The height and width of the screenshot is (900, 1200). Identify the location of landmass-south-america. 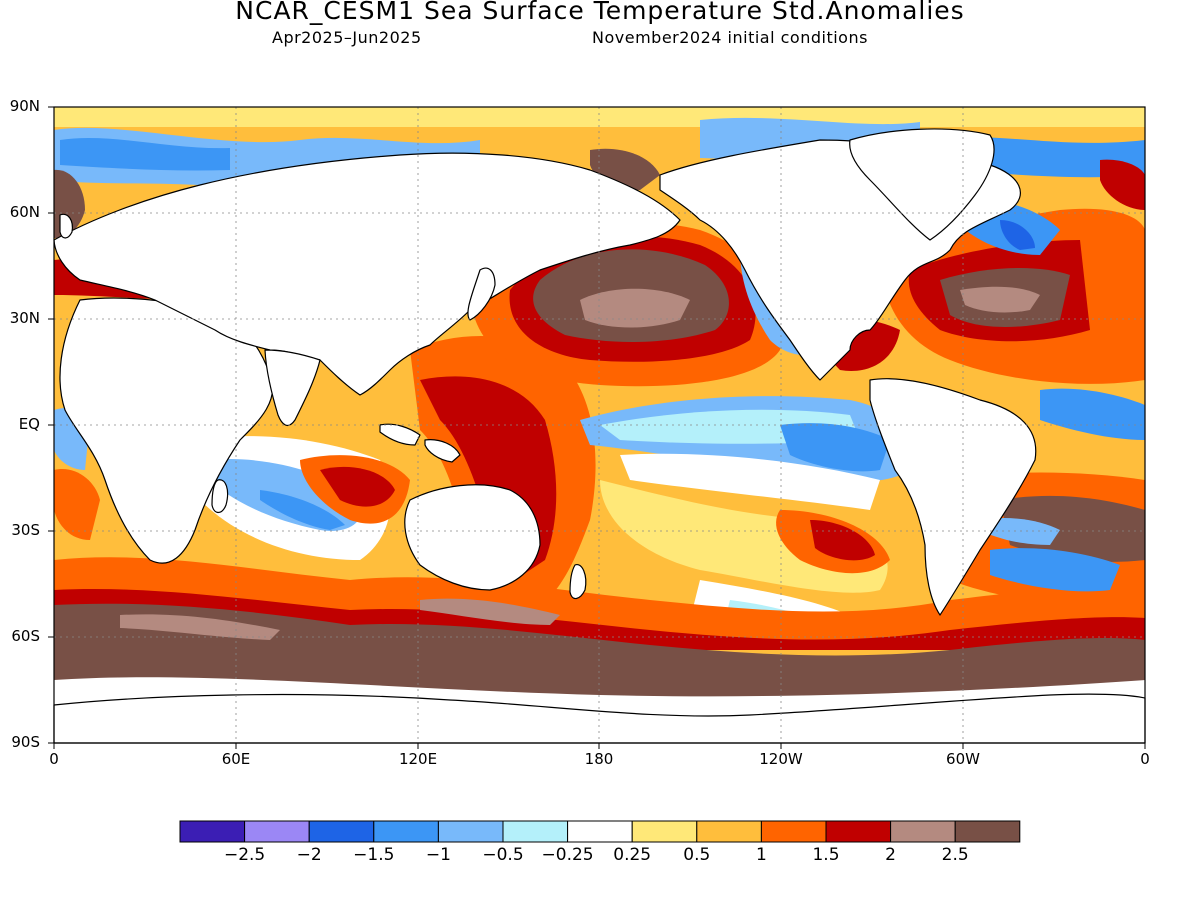
(953, 497).